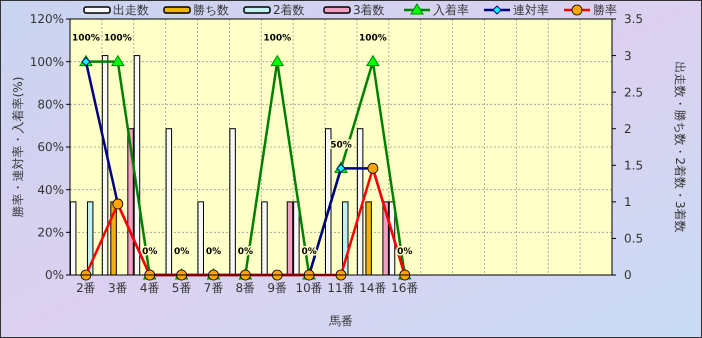 The height and width of the screenshot is (338, 702). Describe the element at coordinates (340, 321) in the screenshot. I see `x-axis-title: 馬番` at that location.